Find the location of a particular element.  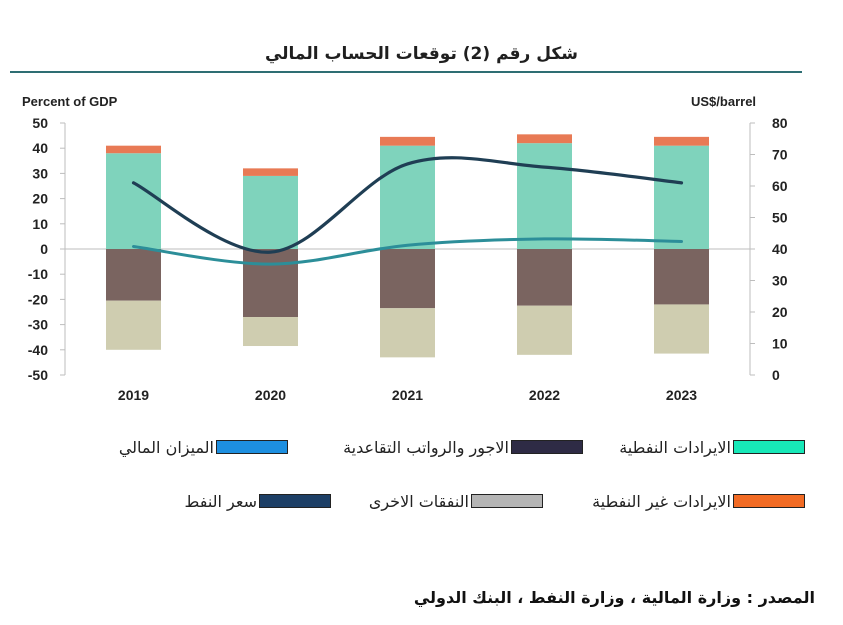

legend-item-fiscal-balance: الميزان المالي is located at coordinates (203, 447).